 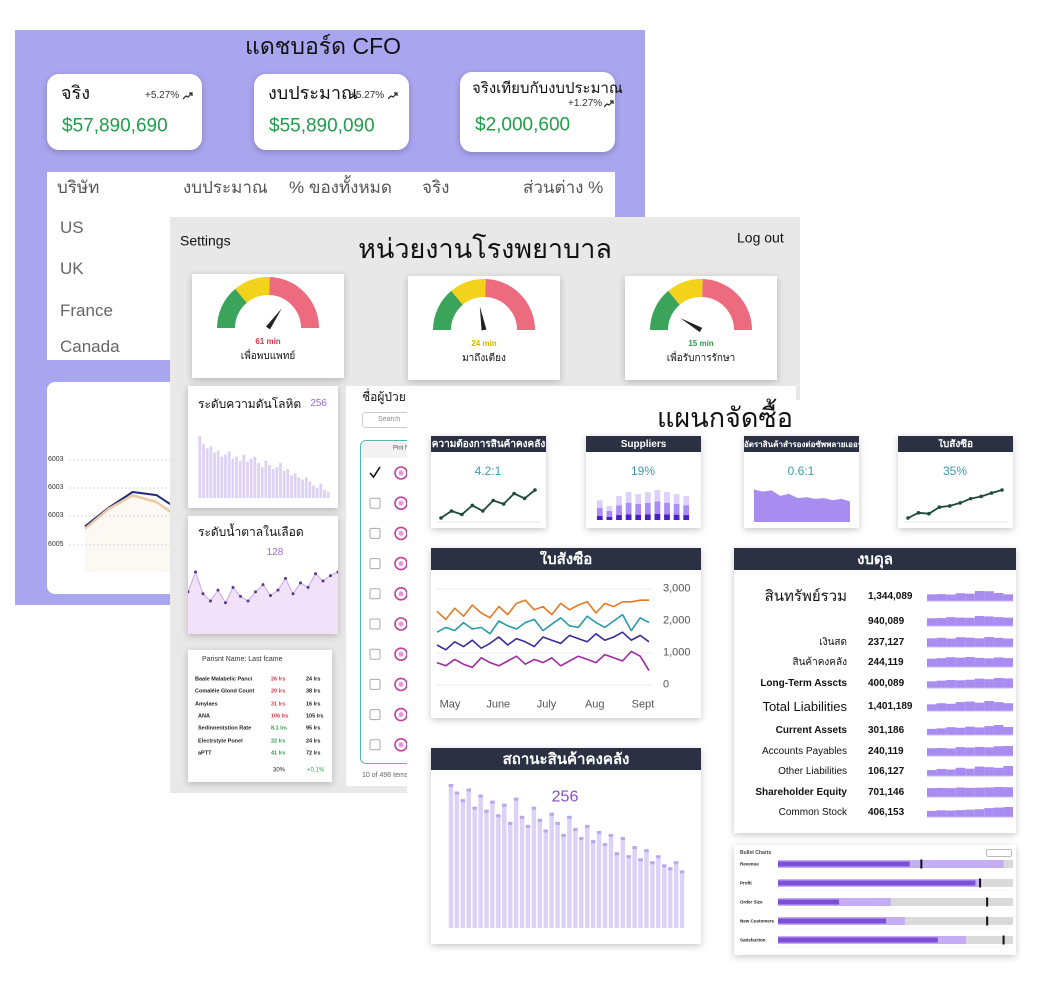 What do you see at coordinates (833, 642) in the screenshot?
I see `balance-label: เงินสด` at bounding box center [833, 642].